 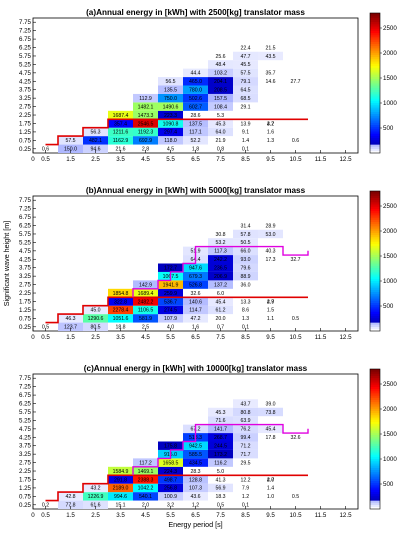 I want to click on y-tick-label: 7.75, so click(x=25, y=200).